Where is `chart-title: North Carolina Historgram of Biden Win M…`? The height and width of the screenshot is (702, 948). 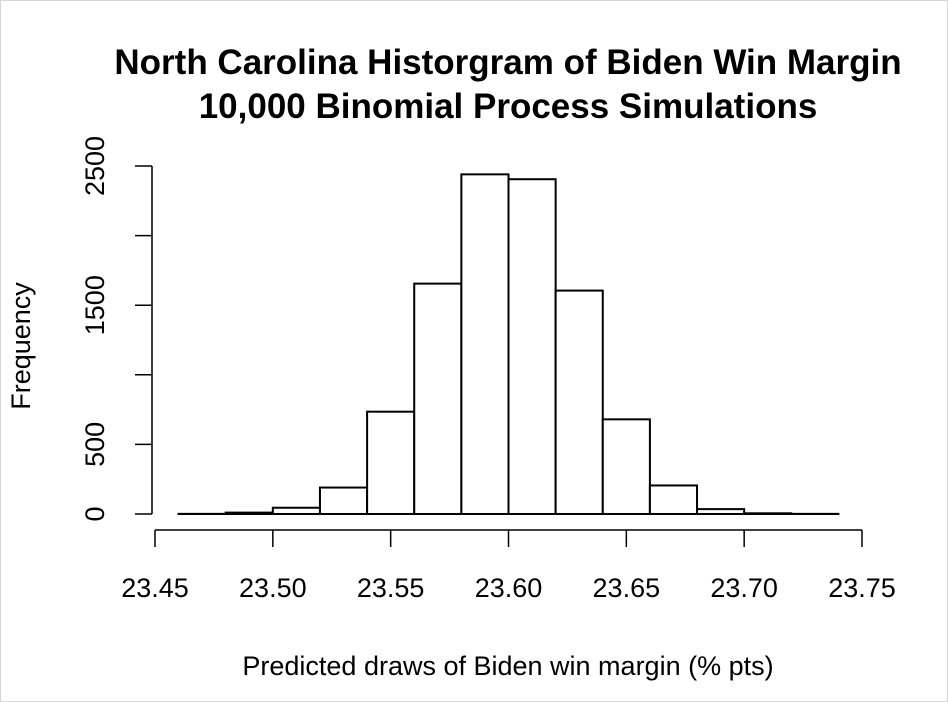 chart-title: North Carolina Historgram of Biden Win M… is located at coordinates (507, 62).